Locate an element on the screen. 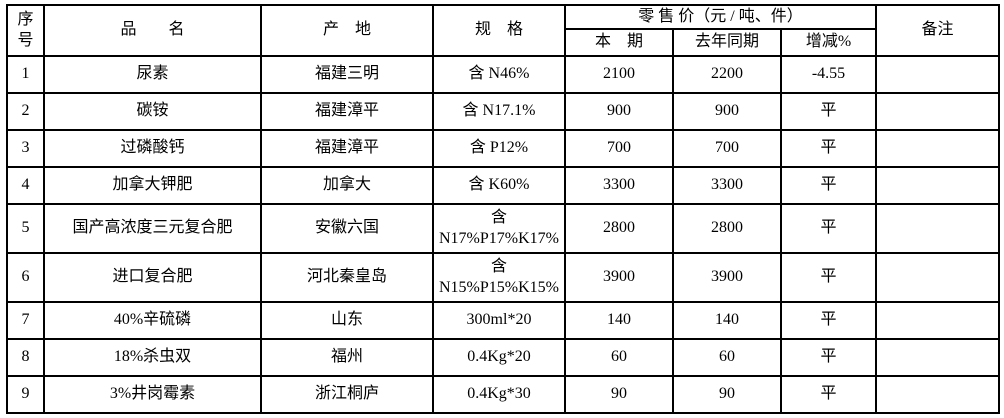 This screenshot has height=418, width=1004. cell-spec: 含 N17.1% is located at coordinates (499, 111).